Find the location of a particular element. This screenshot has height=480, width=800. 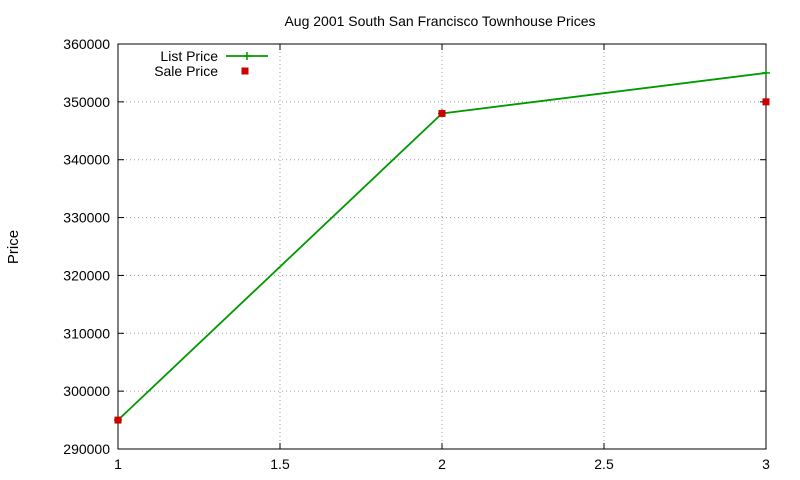

y-tick-label: 350000 is located at coordinates (86, 102).